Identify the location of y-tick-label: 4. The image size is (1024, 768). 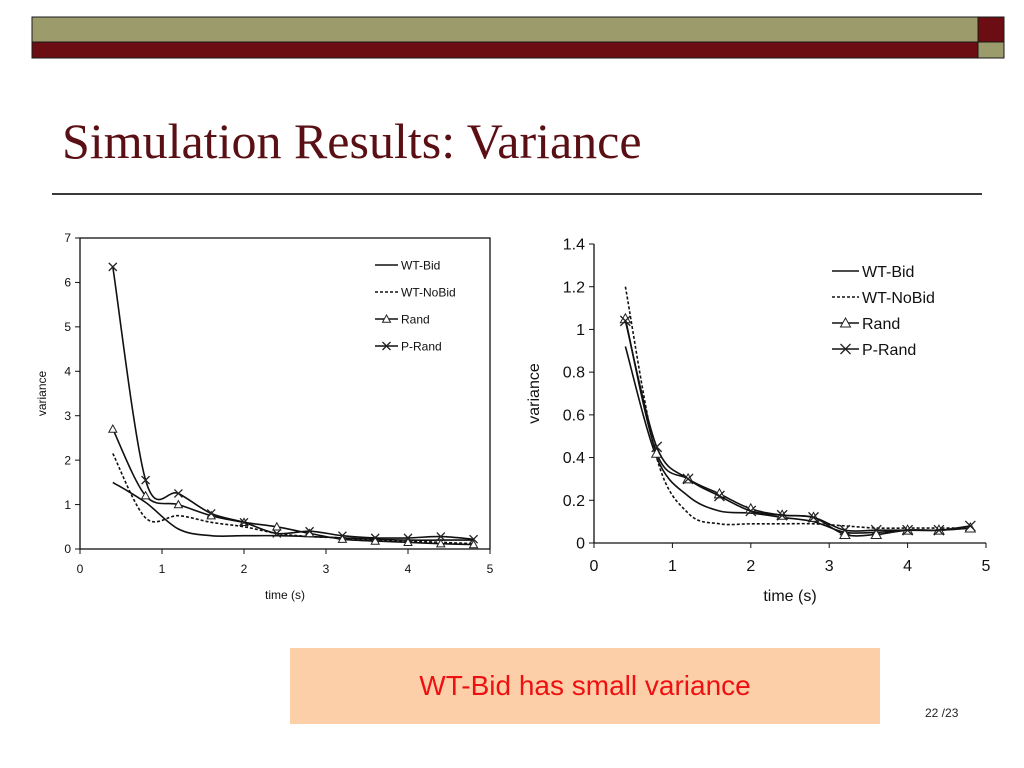
(67, 371).